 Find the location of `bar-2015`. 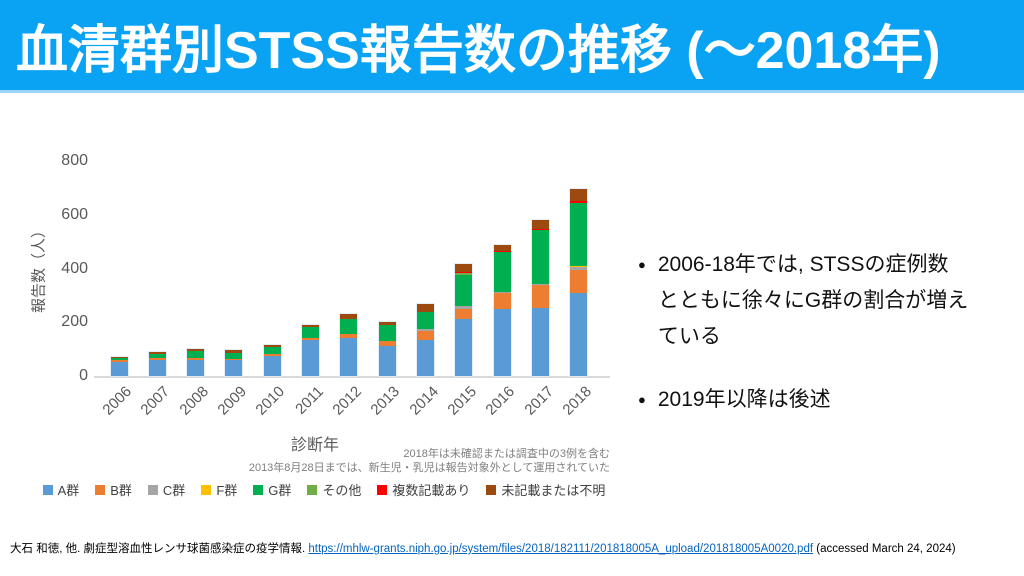

bar-2015 is located at coordinates (464, 320).